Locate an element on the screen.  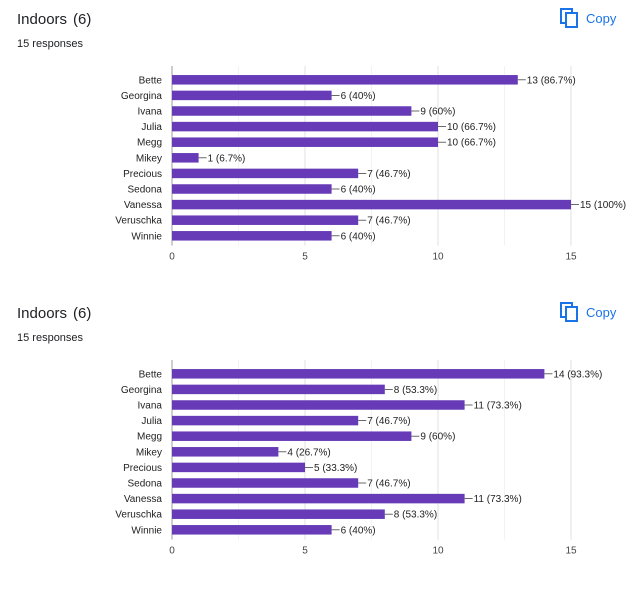
data-label: 15 (100%) is located at coordinates (603, 205).